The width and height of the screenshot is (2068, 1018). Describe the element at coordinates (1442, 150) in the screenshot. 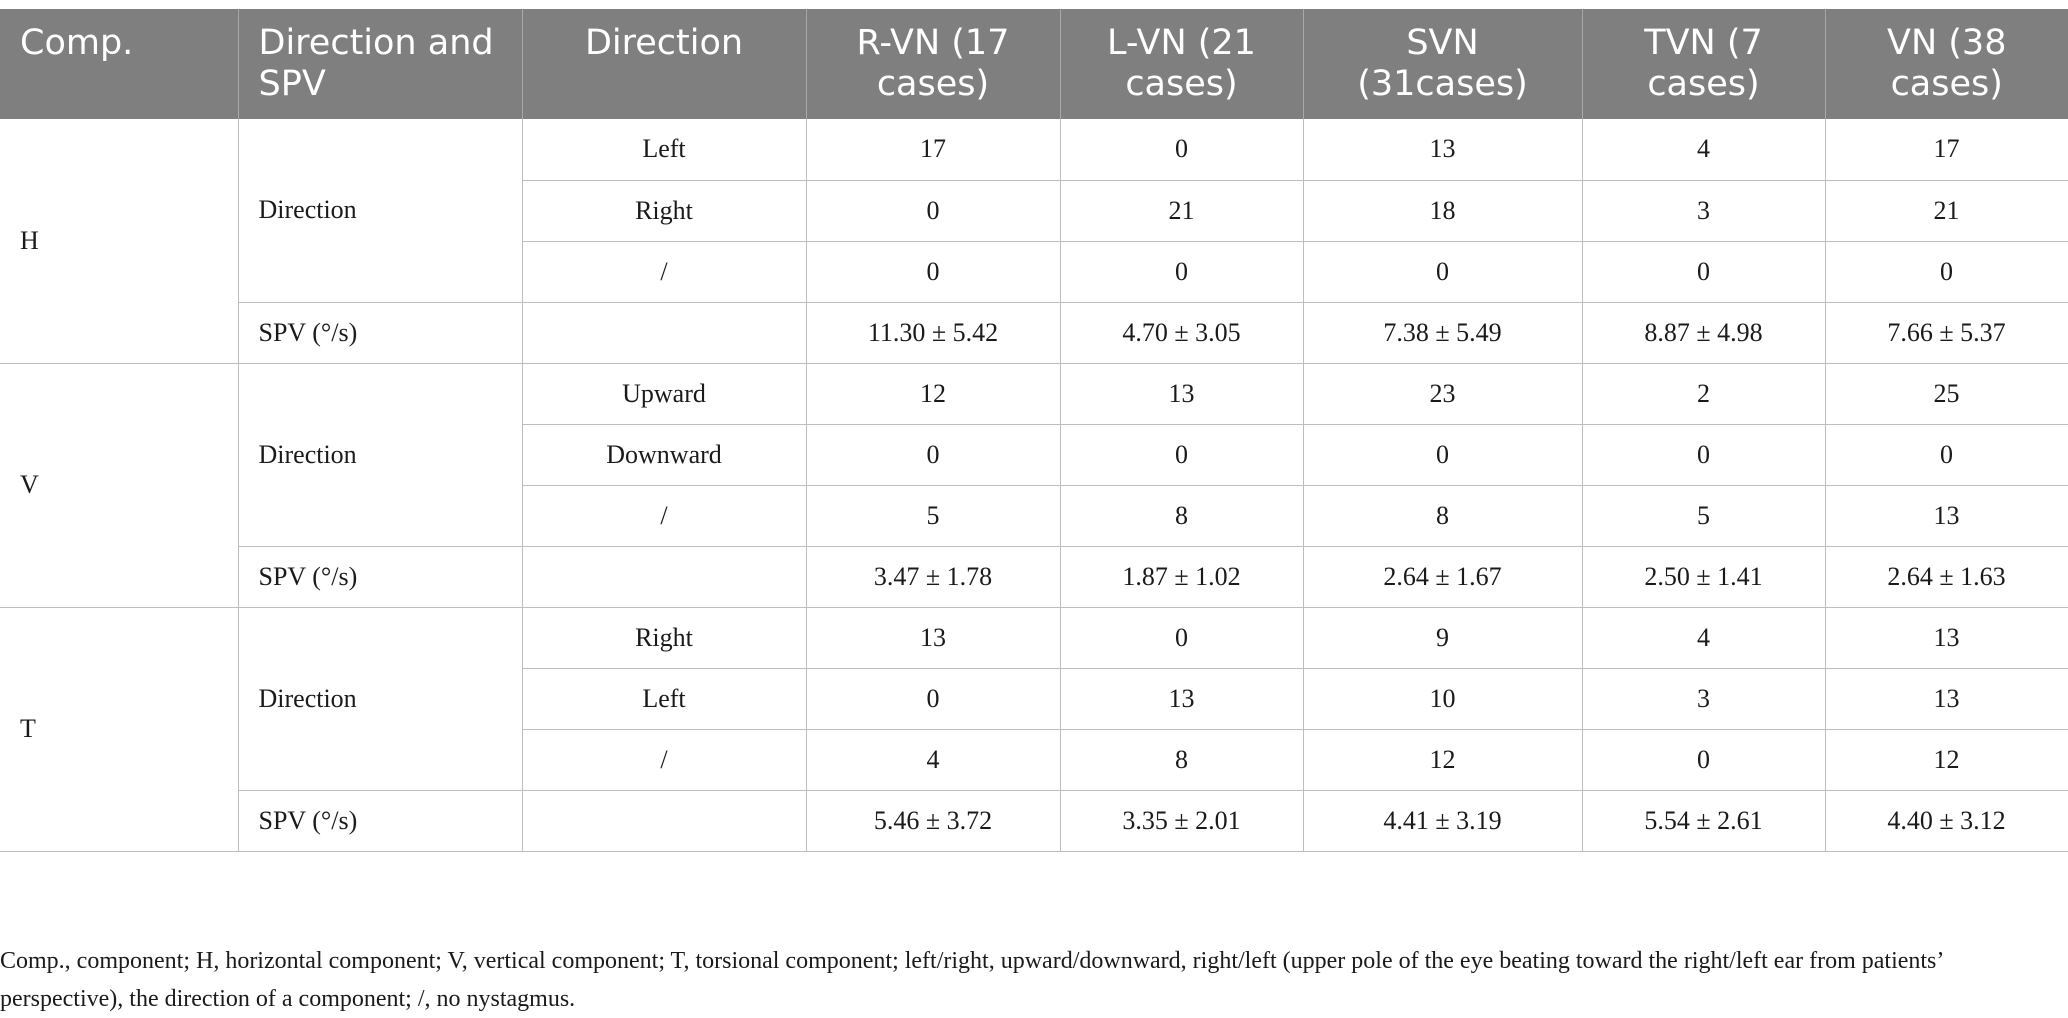

I see `svn-cell: 13` at that location.